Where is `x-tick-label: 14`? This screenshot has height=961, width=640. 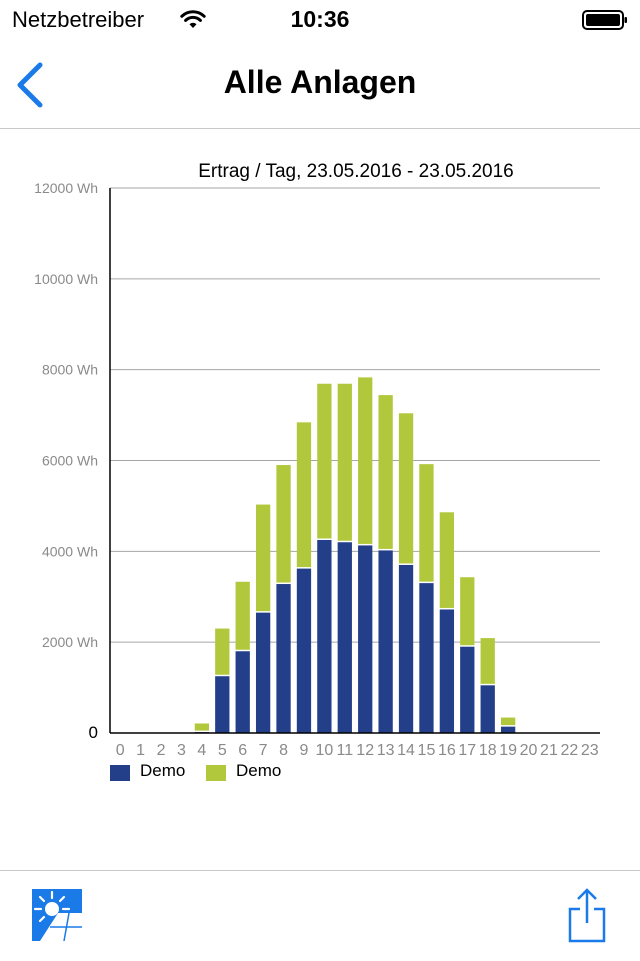
x-tick-label: 14 is located at coordinates (406, 750).